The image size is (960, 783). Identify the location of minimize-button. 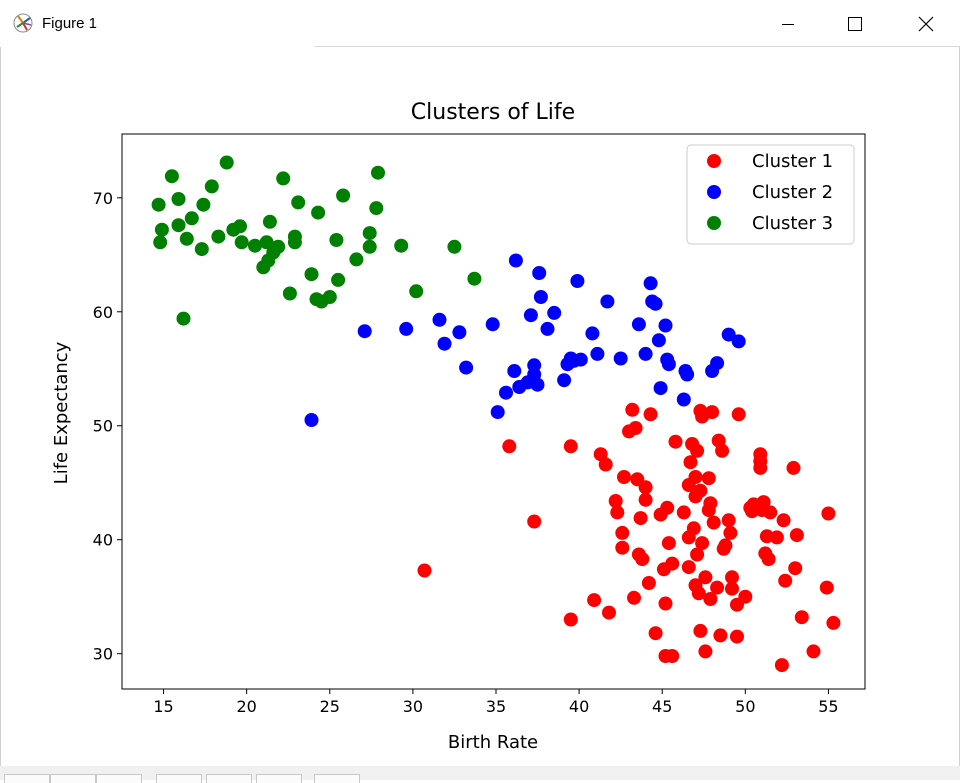
(788, 23).